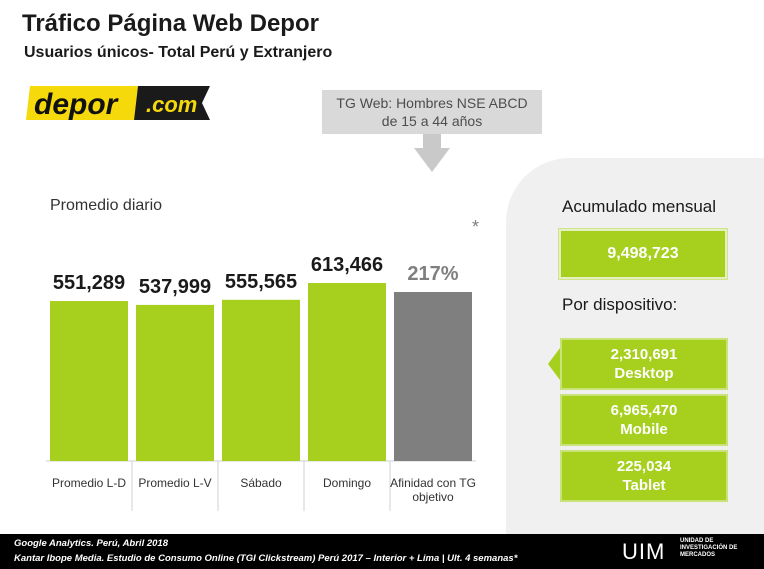  Describe the element at coordinates (432, 112) in the screenshot. I see `target-group-box: TG Web: Hombres NSE ABCD de 15 a 44 años` at that location.